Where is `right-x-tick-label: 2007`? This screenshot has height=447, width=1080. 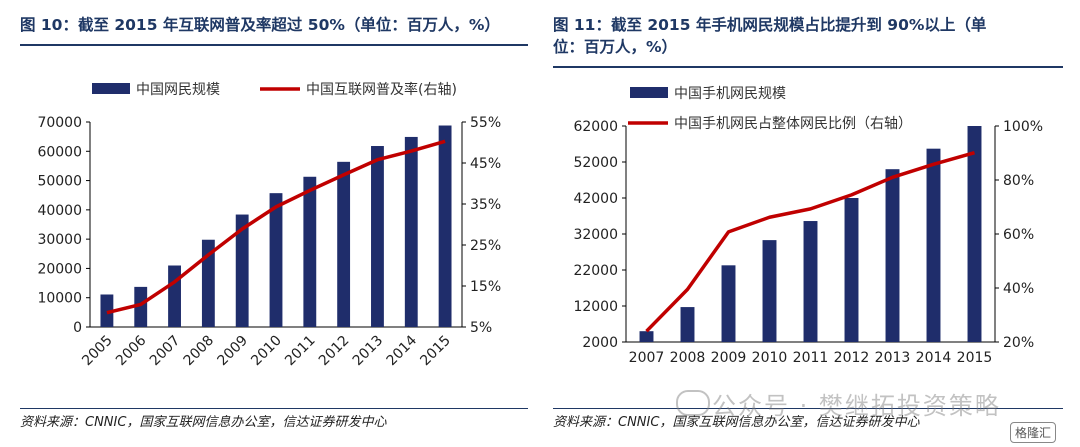
right-x-tick-label: 2007 is located at coordinates (647, 358).